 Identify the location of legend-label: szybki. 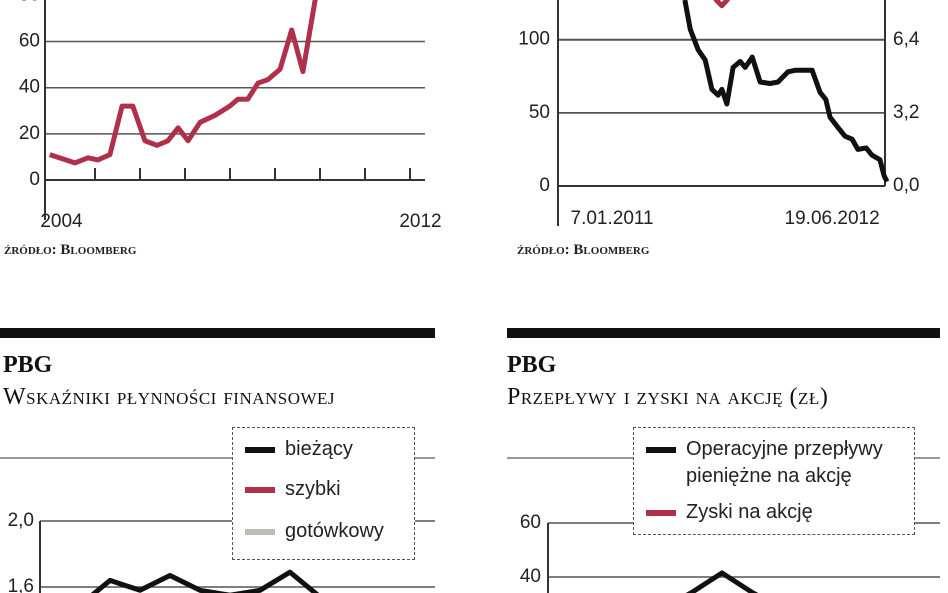
(313, 489).